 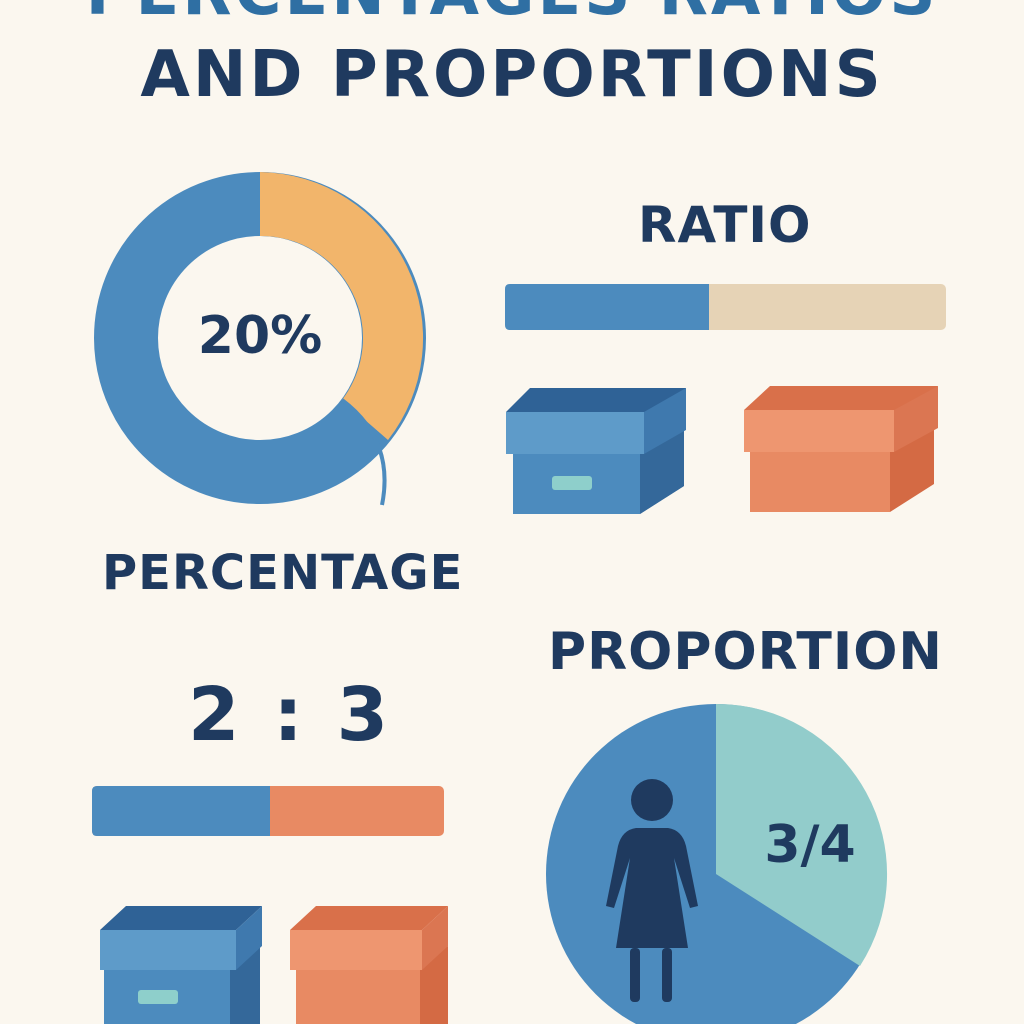 I want to click on ratio-bar-bottom, so click(x=268, y=811).